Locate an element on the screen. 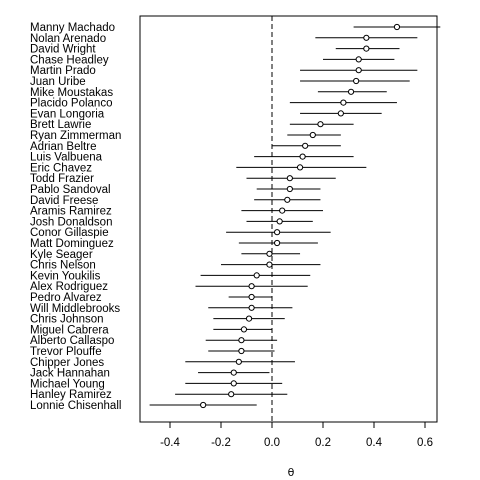  player-row: Evan Longoria is located at coordinates (206, 114).